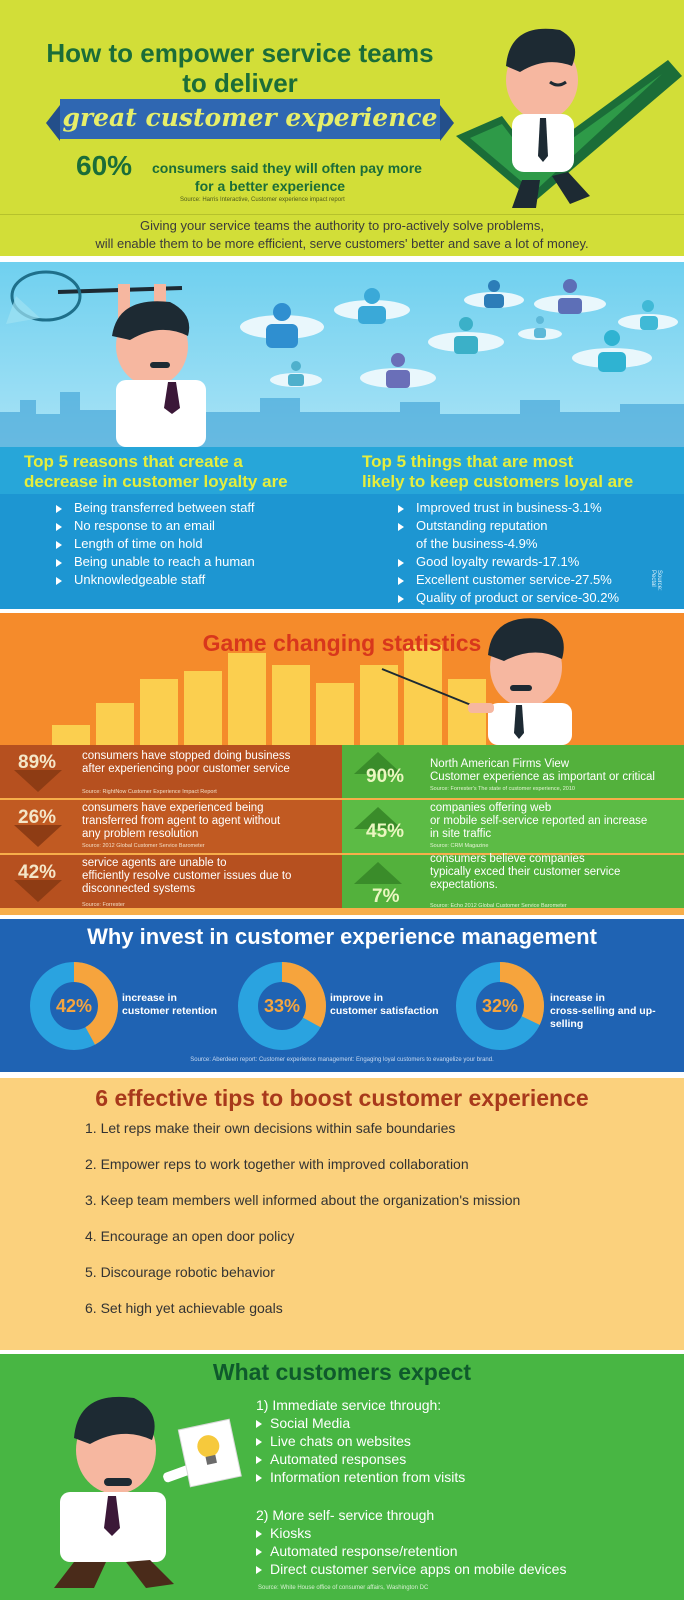 This screenshot has height=1600, width=684. Describe the element at coordinates (386, 896) in the screenshot. I see `stat-percent: 7%` at that location.